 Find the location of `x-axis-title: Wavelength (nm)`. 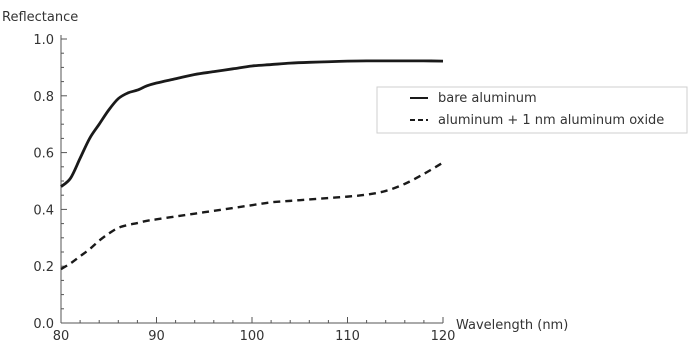

x-axis-title: Wavelength (nm) is located at coordinates (512, 325).